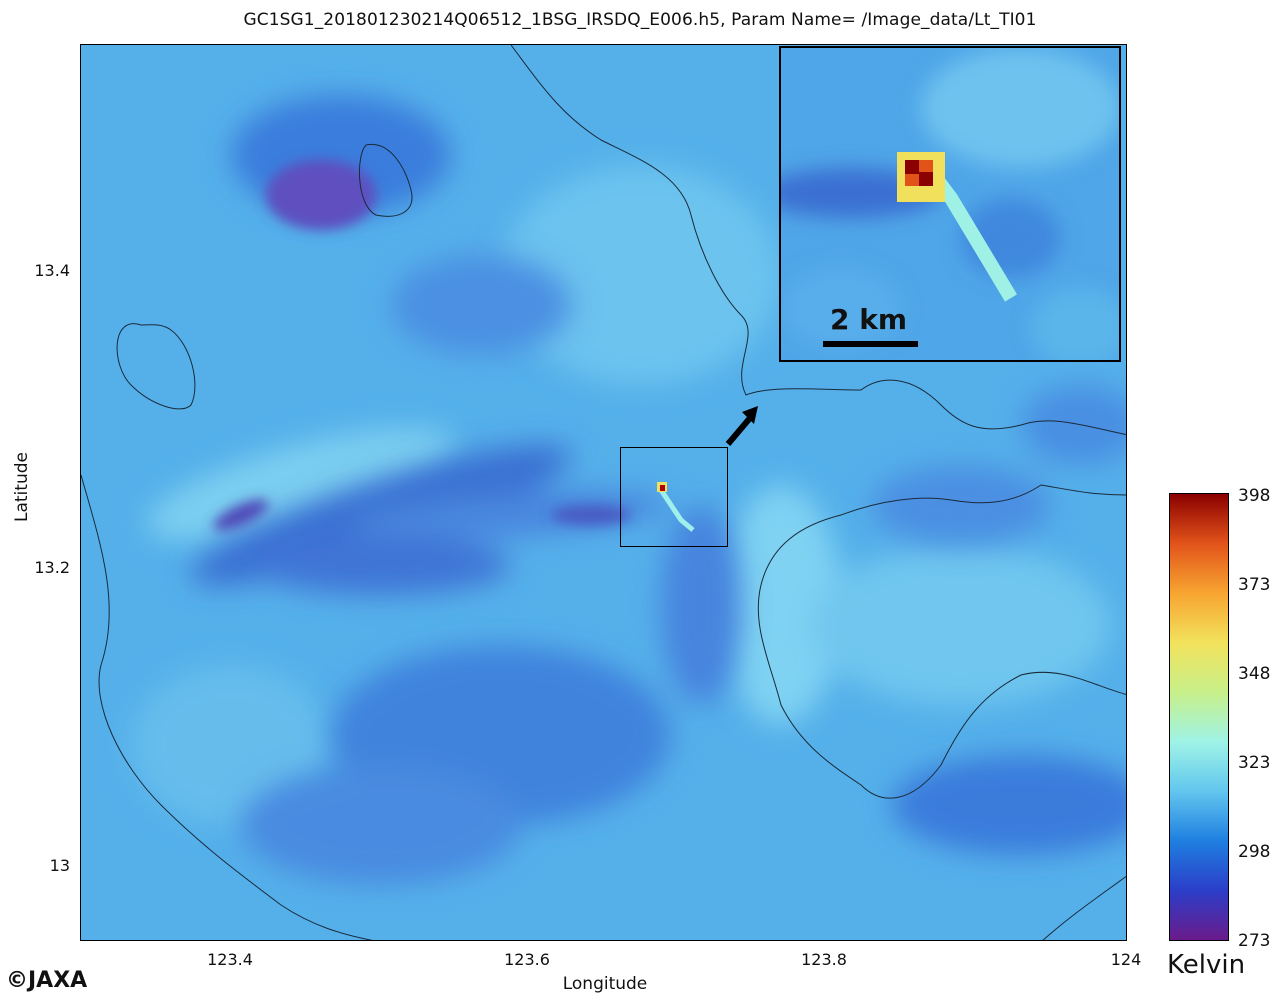 This screenshot has width=1280, height=1000. Describe the element at coordinates (230, 959) in the screenshot. I see `x-tick-label: 123.4` at that location.